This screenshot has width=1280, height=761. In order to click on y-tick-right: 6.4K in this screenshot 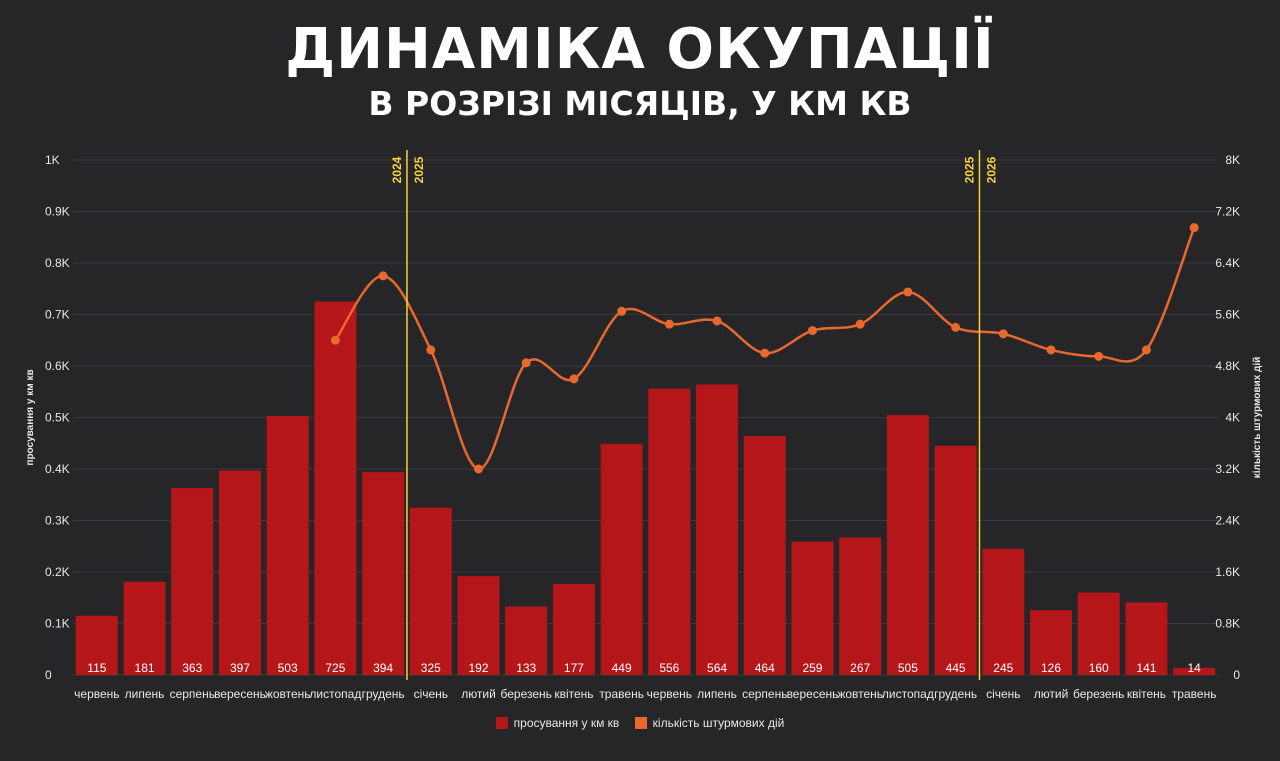, I will do `click(1227, 263)`.